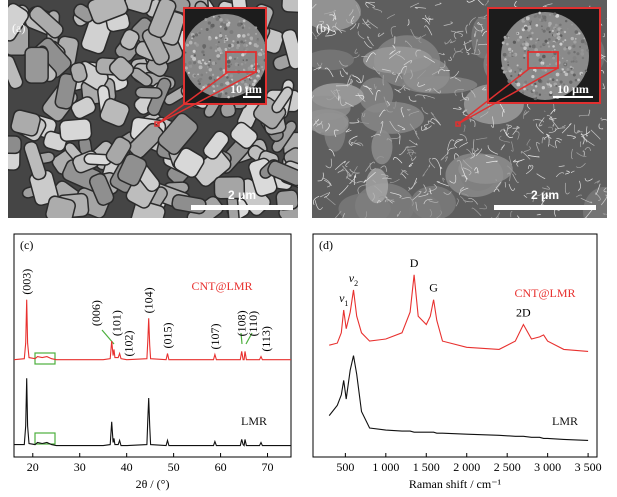 The image size is (617, 497). What do you see at coordinates (459, 313) in the screenshot?
I see `spectrum-line` at bounding box center [459, 313].